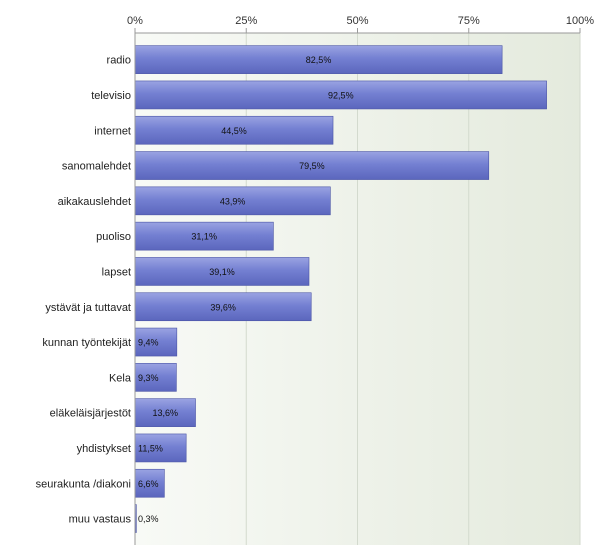 Image resolution: width=600 pixels, height=558 pixels. I want to click on category-label: eläkeläisjärjestöt, so click(90, 414).